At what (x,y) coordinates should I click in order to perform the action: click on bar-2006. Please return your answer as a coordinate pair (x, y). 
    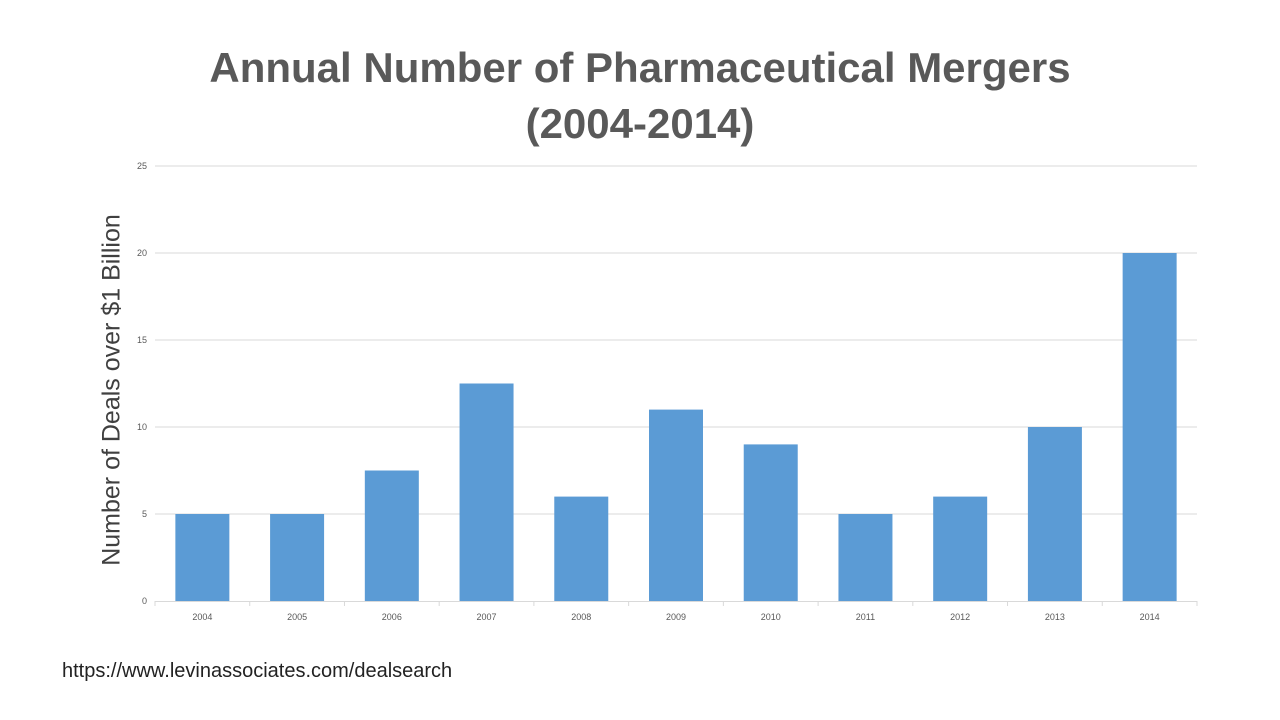
    Looking at the image, I should click on (391, 535).